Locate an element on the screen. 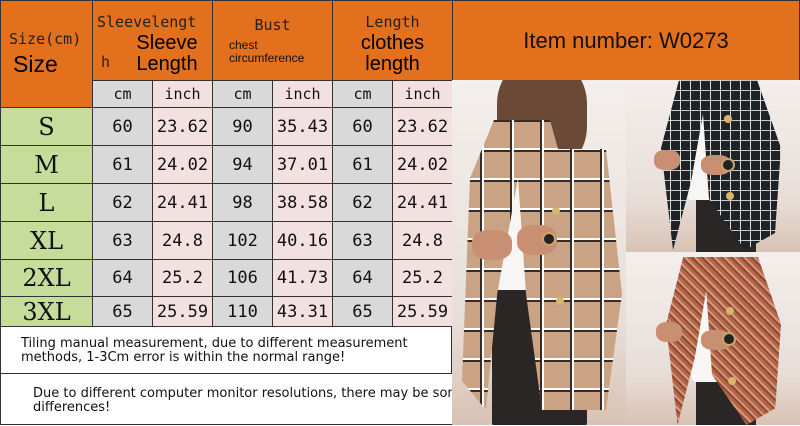  size-label: M is located at coordinates (46, 164).